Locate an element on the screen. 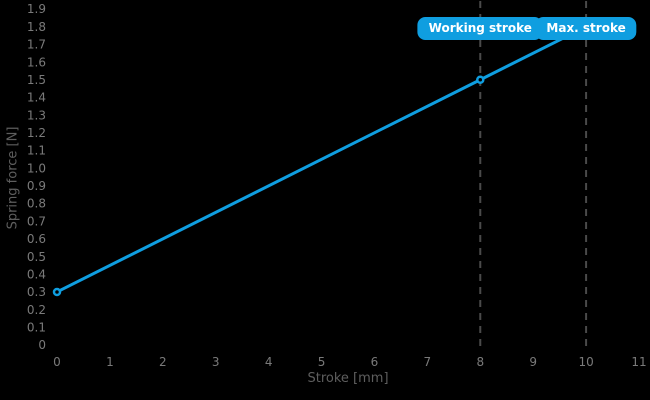  y-tick-label: 1.0 is located at coordinates (36, 168).